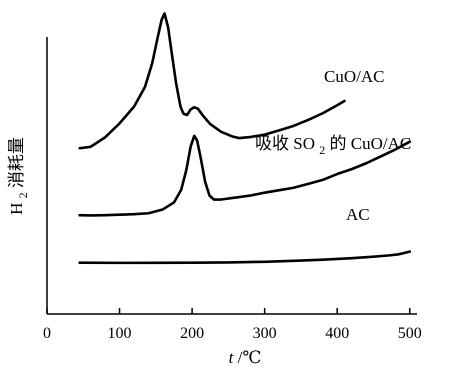 The height and width of the screenshot is (374, 449). I want to click on y-axis-label-text: 消耗量, so click(16, 162).